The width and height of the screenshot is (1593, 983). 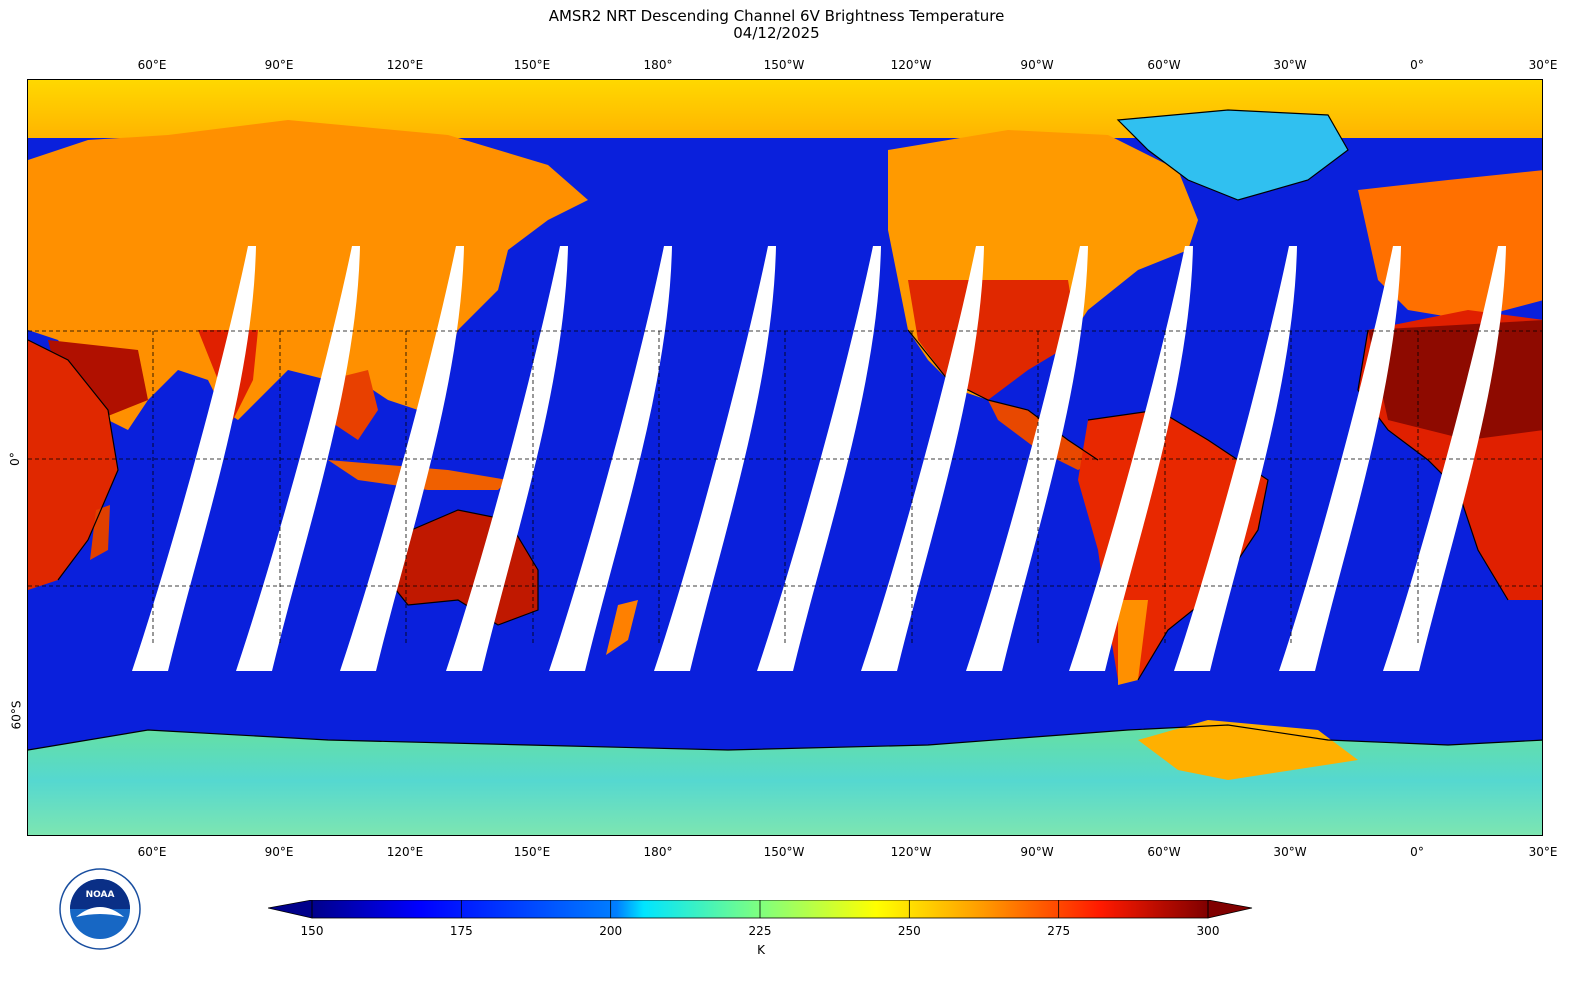 What do you see at coordinates (1248, 750) in the screenshot?
I see `land-antarctic-peninsula` at bounding box center [1248, 750].